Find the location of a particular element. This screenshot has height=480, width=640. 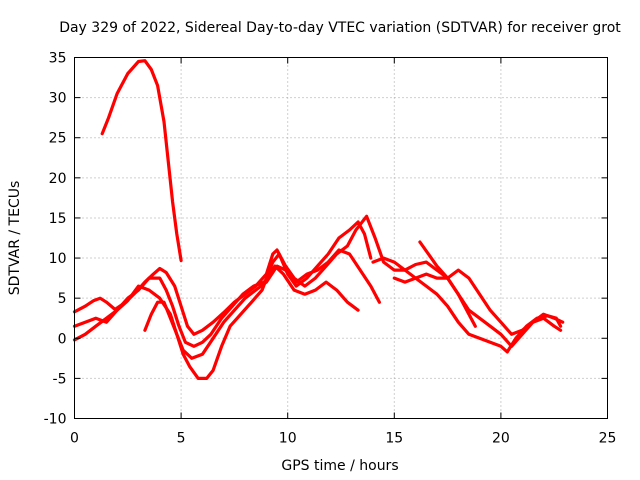

x-tick-label: 15 is located at coordinates (394, 439).